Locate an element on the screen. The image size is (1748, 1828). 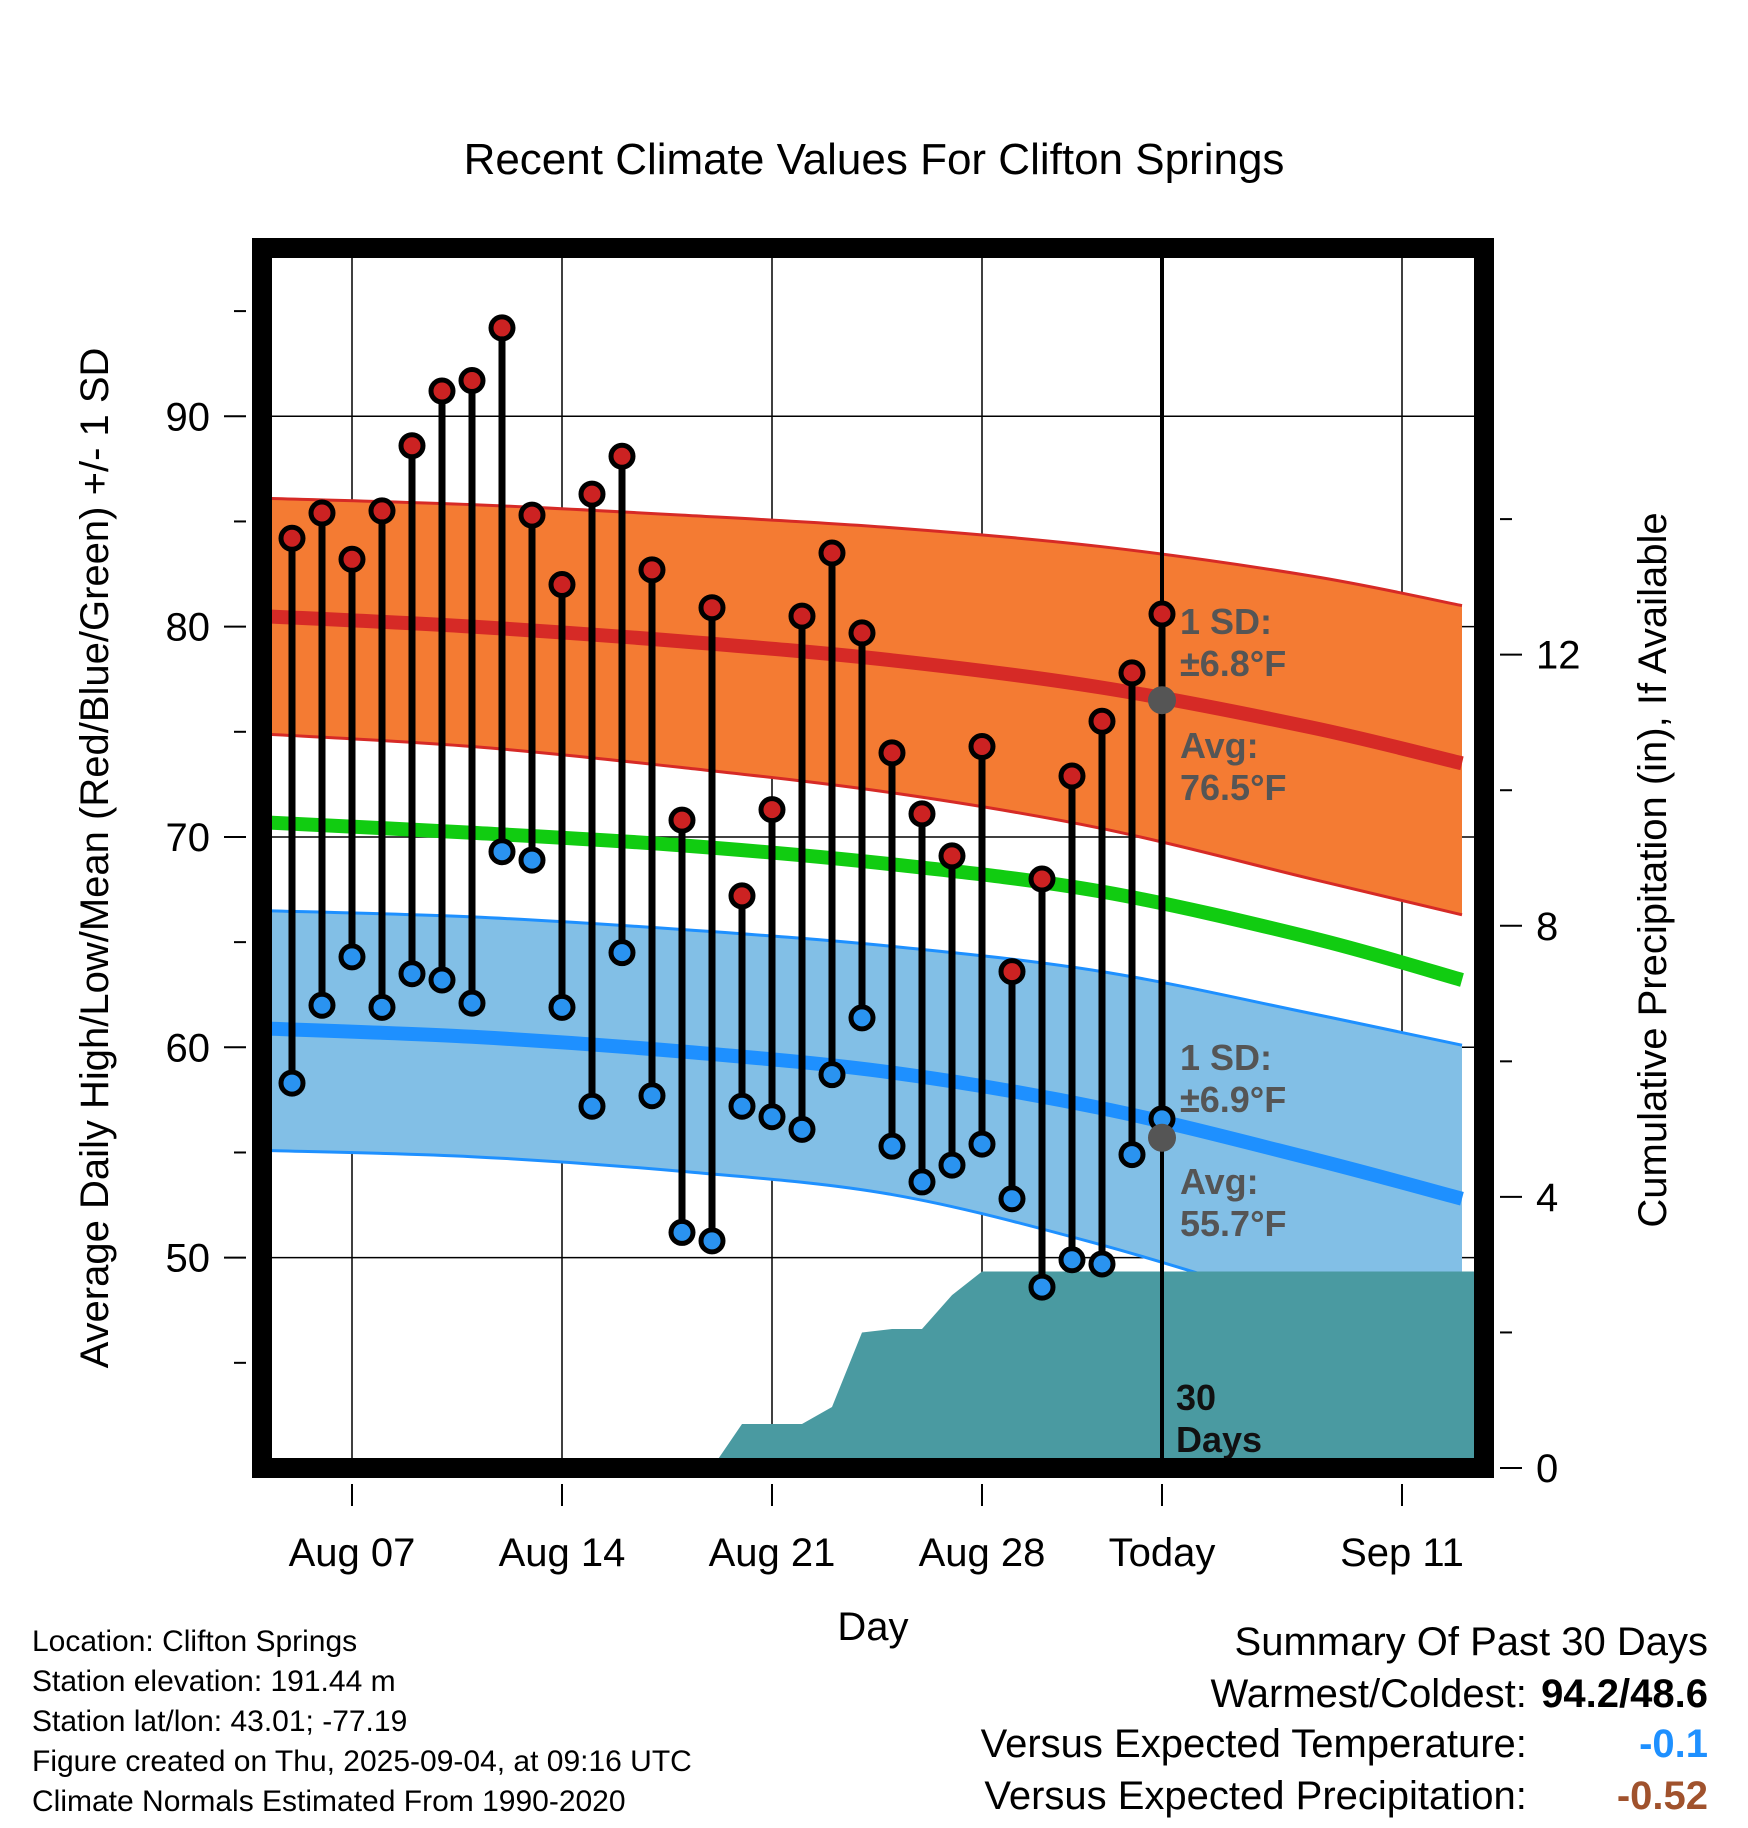
x-tick-label: Sep 11 is located at coordinates (1402, 1553).